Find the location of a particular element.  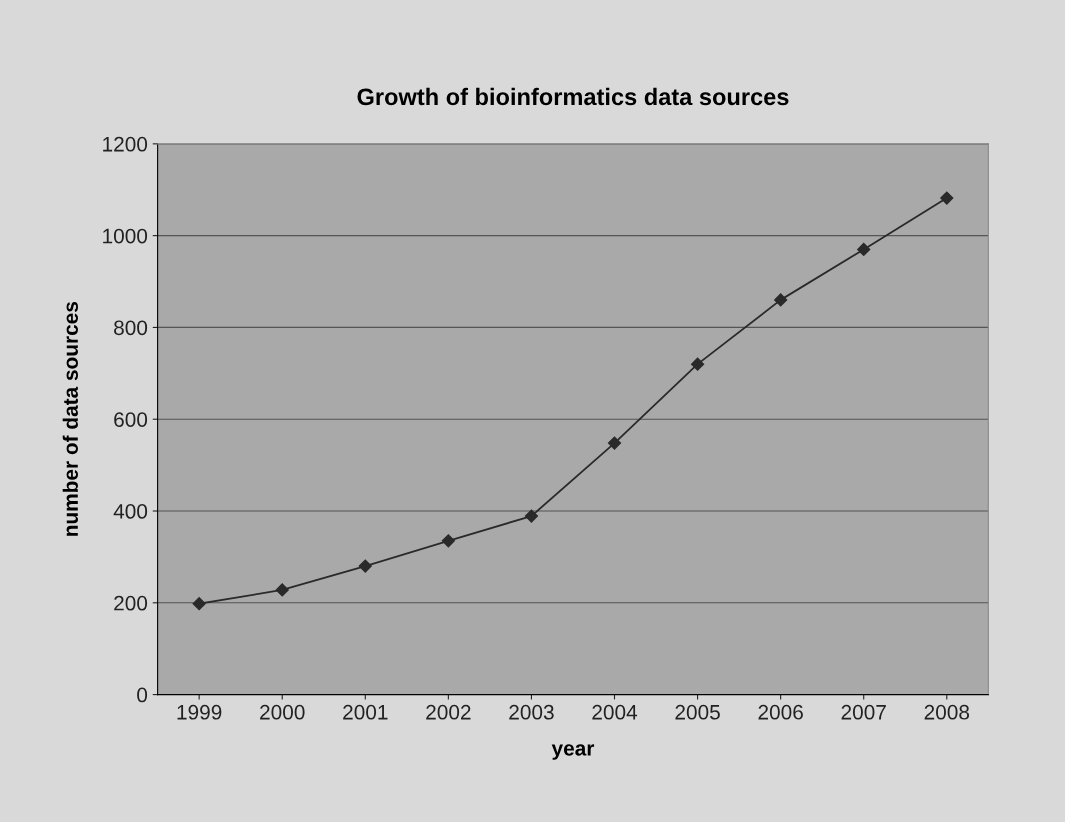

y-tick-label: 600 is located at coordinates (131, 419).